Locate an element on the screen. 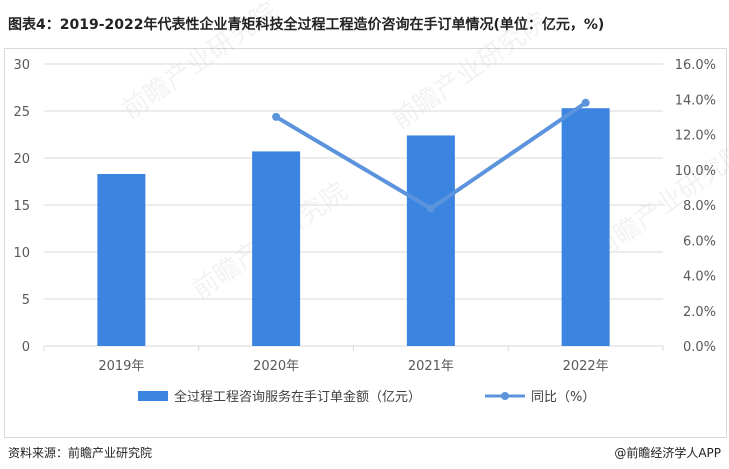 The width and height of the screenshot is (729, 469). brand-credit: @前瞻经济学人APP is located at coordinates (667, 453).